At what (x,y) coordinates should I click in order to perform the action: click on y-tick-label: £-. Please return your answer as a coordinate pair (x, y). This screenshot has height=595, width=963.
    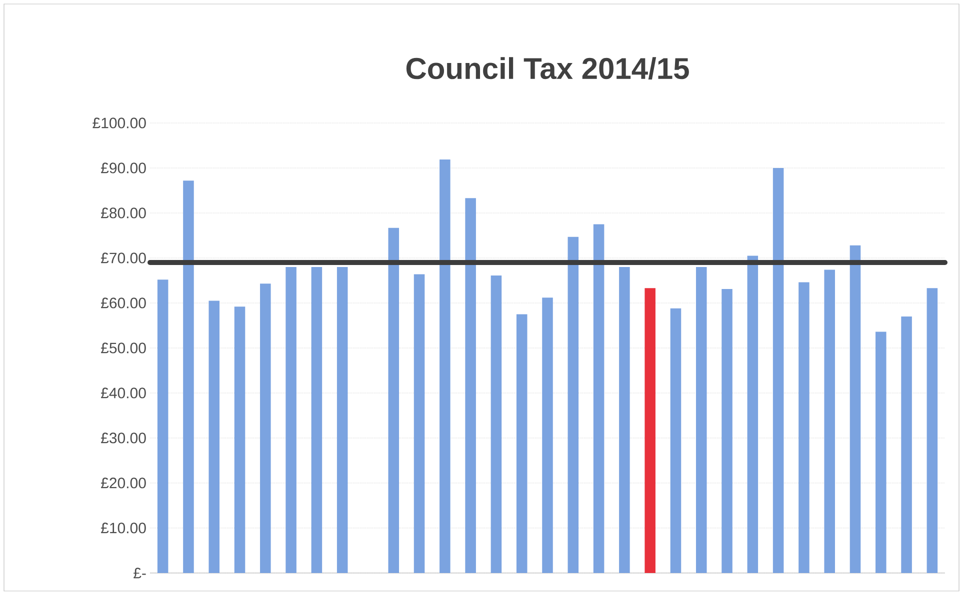
    Looking at the image, I should click on (140, 573).